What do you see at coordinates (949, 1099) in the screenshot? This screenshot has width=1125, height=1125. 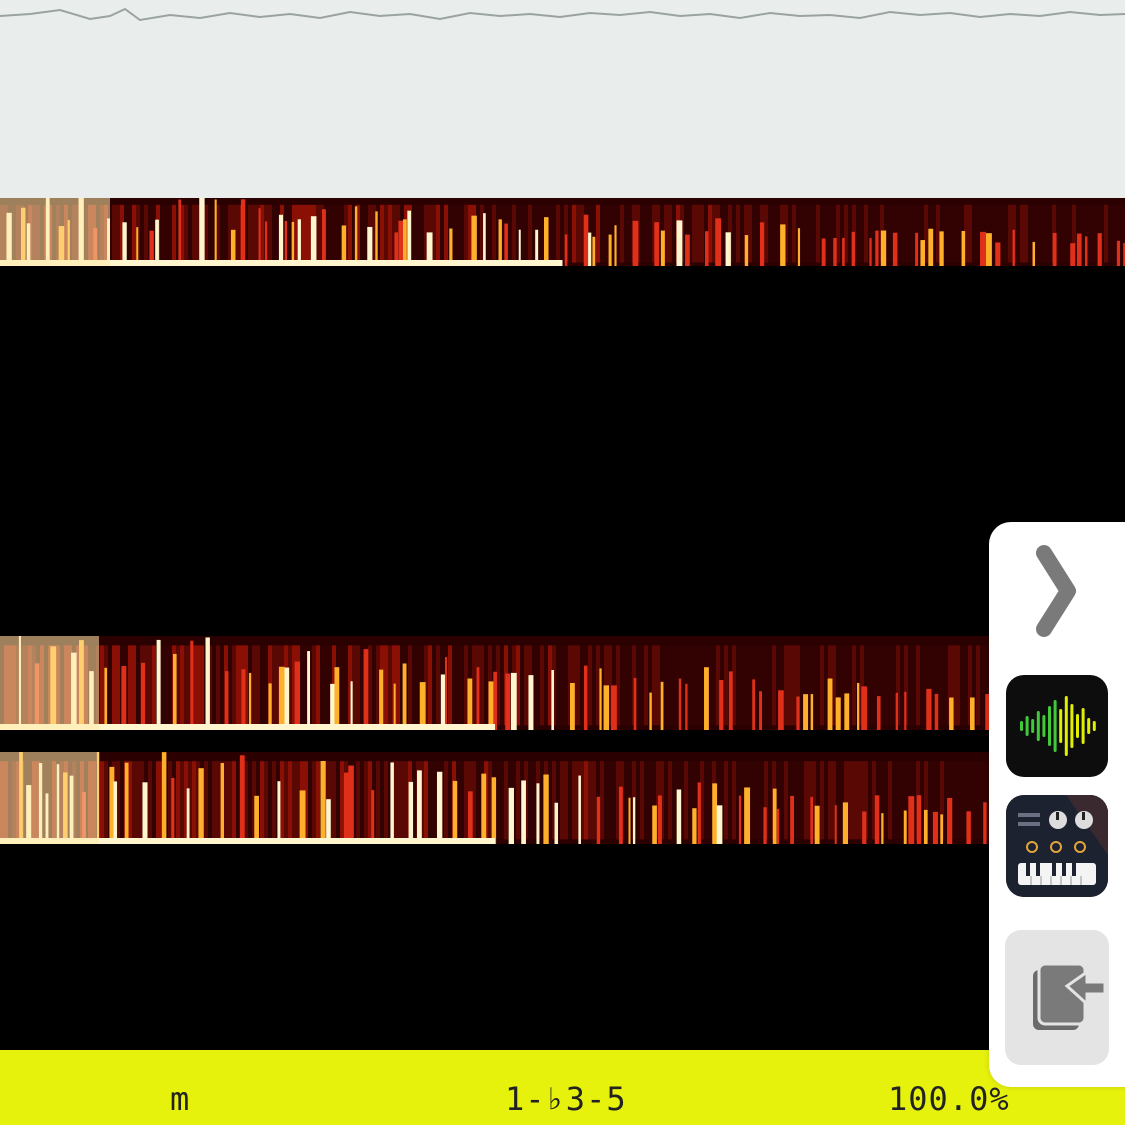 I see `confidence-label: 100.0%` at bounding box center [949, 1099].